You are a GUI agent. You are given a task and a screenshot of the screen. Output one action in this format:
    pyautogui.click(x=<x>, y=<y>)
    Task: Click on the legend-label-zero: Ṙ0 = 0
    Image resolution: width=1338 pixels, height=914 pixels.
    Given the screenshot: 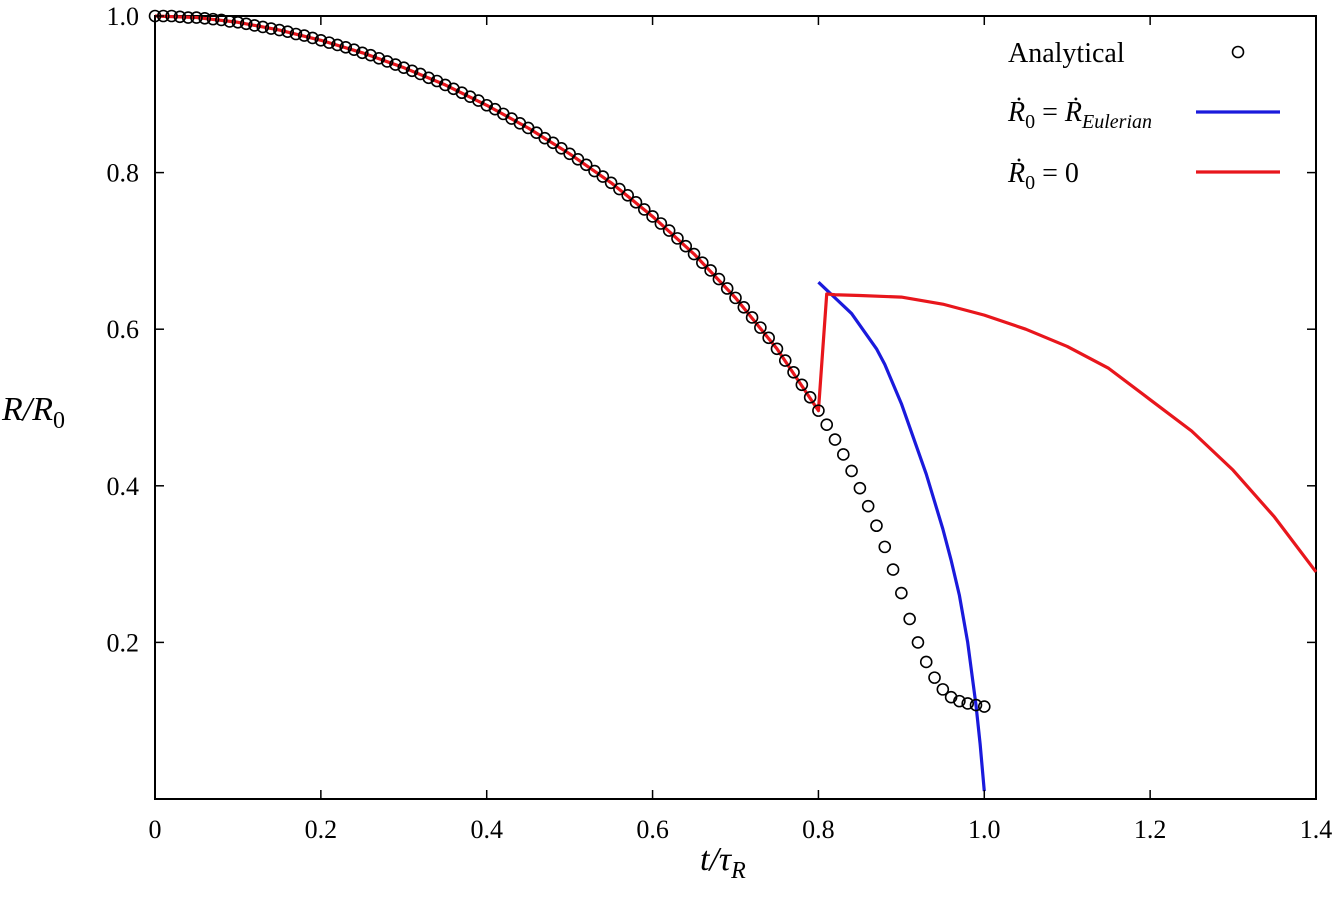 What is the action you would take?
    pyautogui.click(x=1043, y=176)
    